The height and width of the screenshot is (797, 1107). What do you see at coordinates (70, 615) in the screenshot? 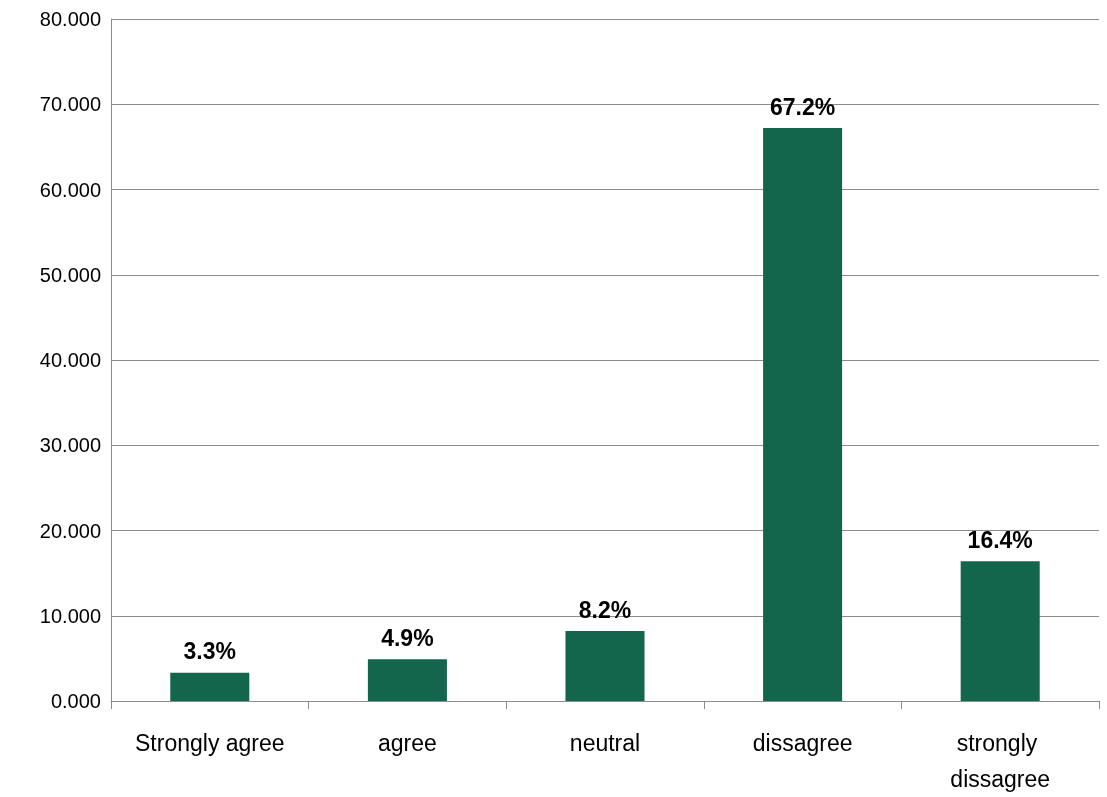
I see `y-tick-label: 10.000` at bounding box center [70, 615].